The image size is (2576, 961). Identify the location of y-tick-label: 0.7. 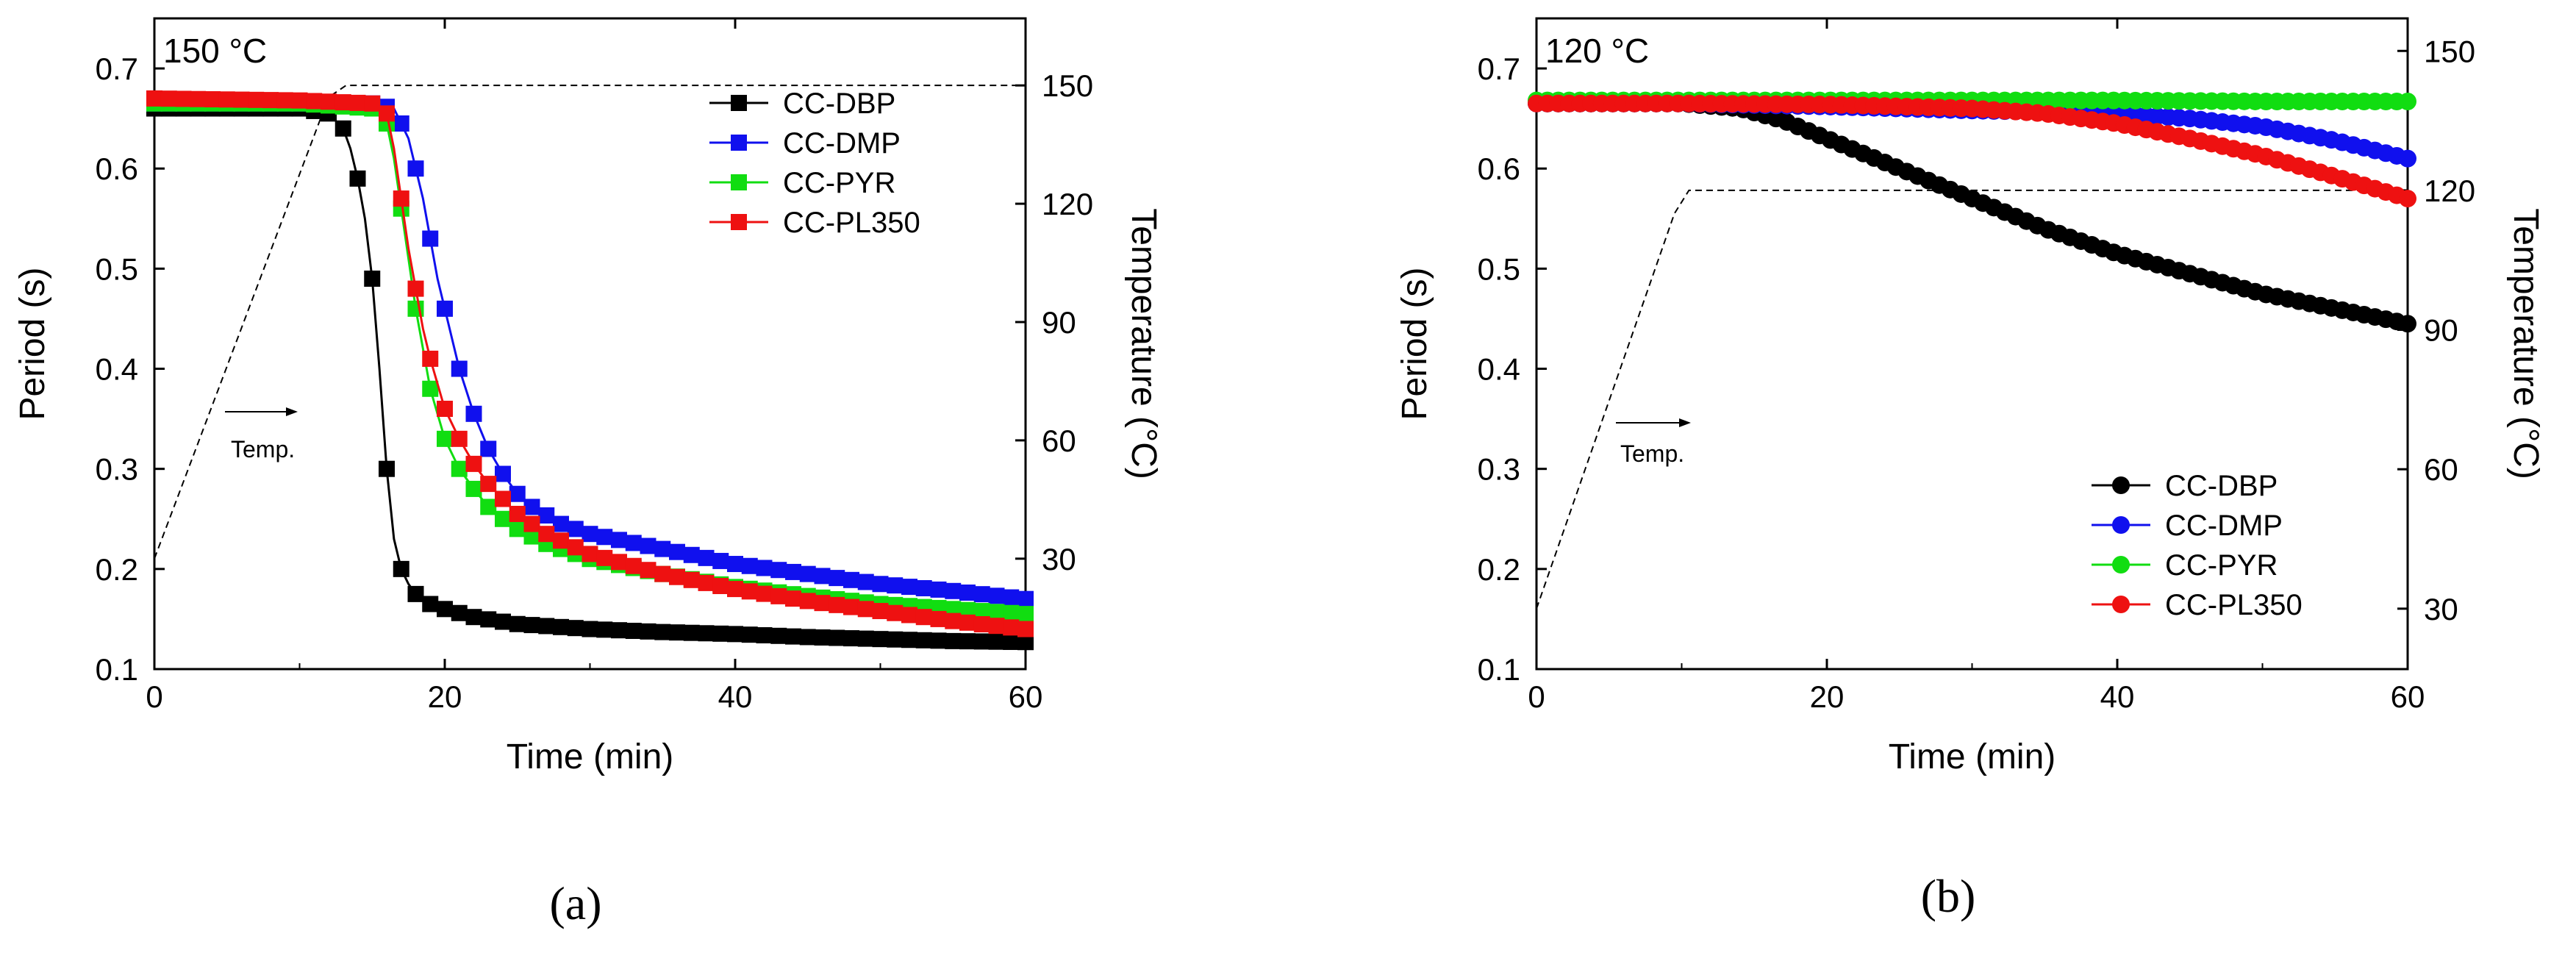
(117, 68).